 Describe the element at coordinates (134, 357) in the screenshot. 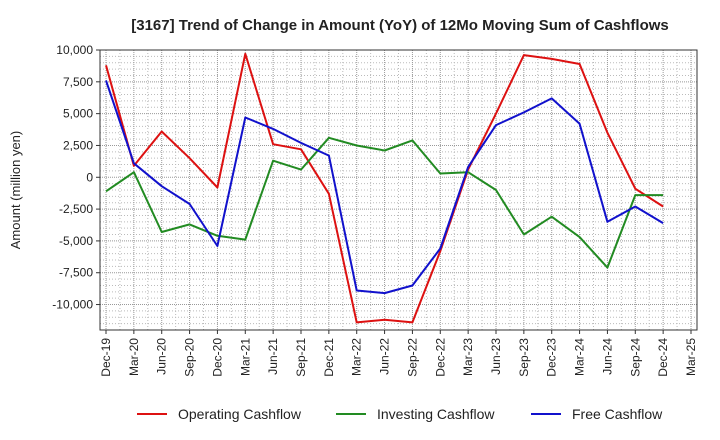

I see `x-tick-label: Mar-20` at that location.